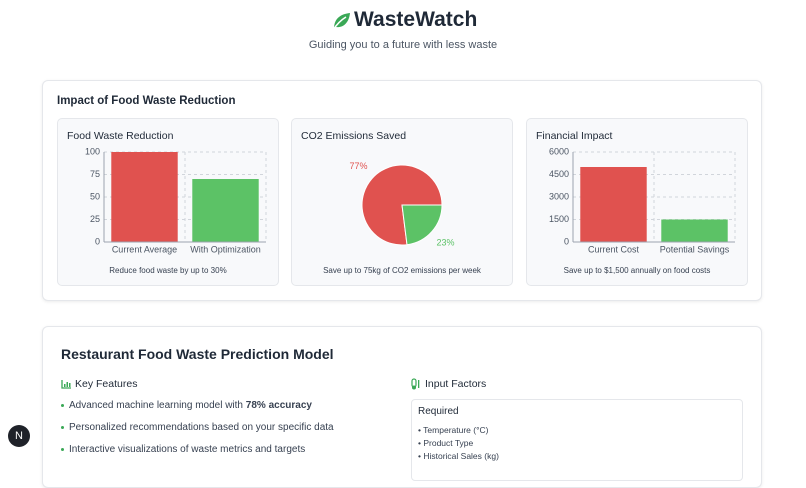 This screenshot has width=806, height=488. Describe the element at coordinates (106, 384) in the screenshot. I see `features-title: Key Features` at that location.